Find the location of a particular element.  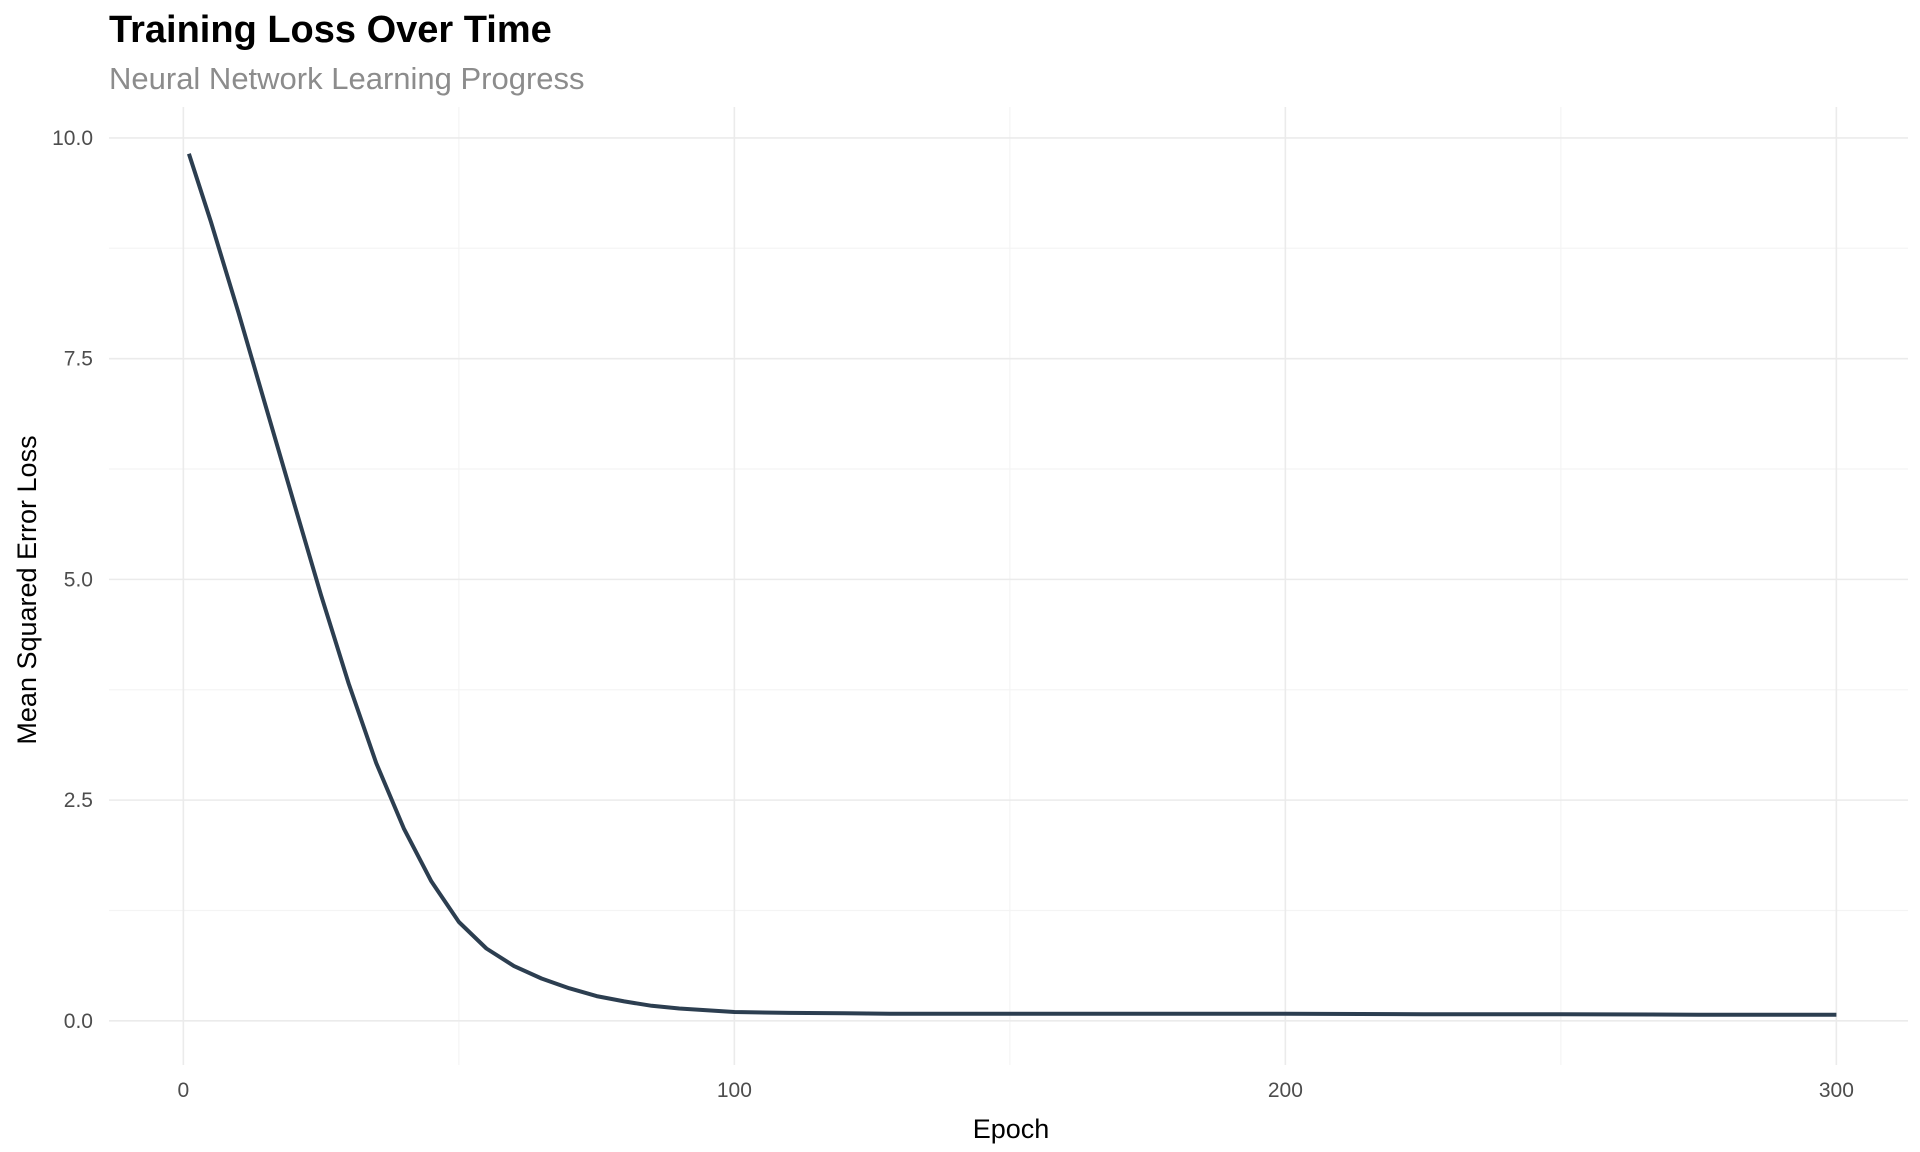

y-tick-label: 7.5 is located at coordinates (78, 359).